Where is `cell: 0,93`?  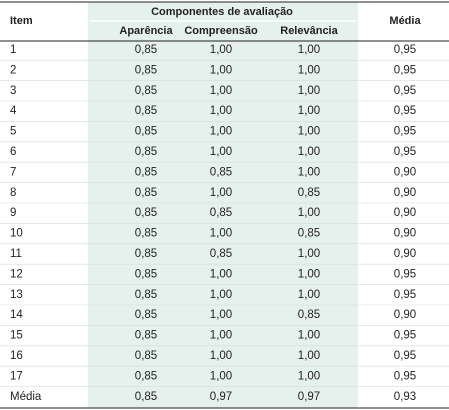
cell: 0,93 is located at coordinates (405, 397).